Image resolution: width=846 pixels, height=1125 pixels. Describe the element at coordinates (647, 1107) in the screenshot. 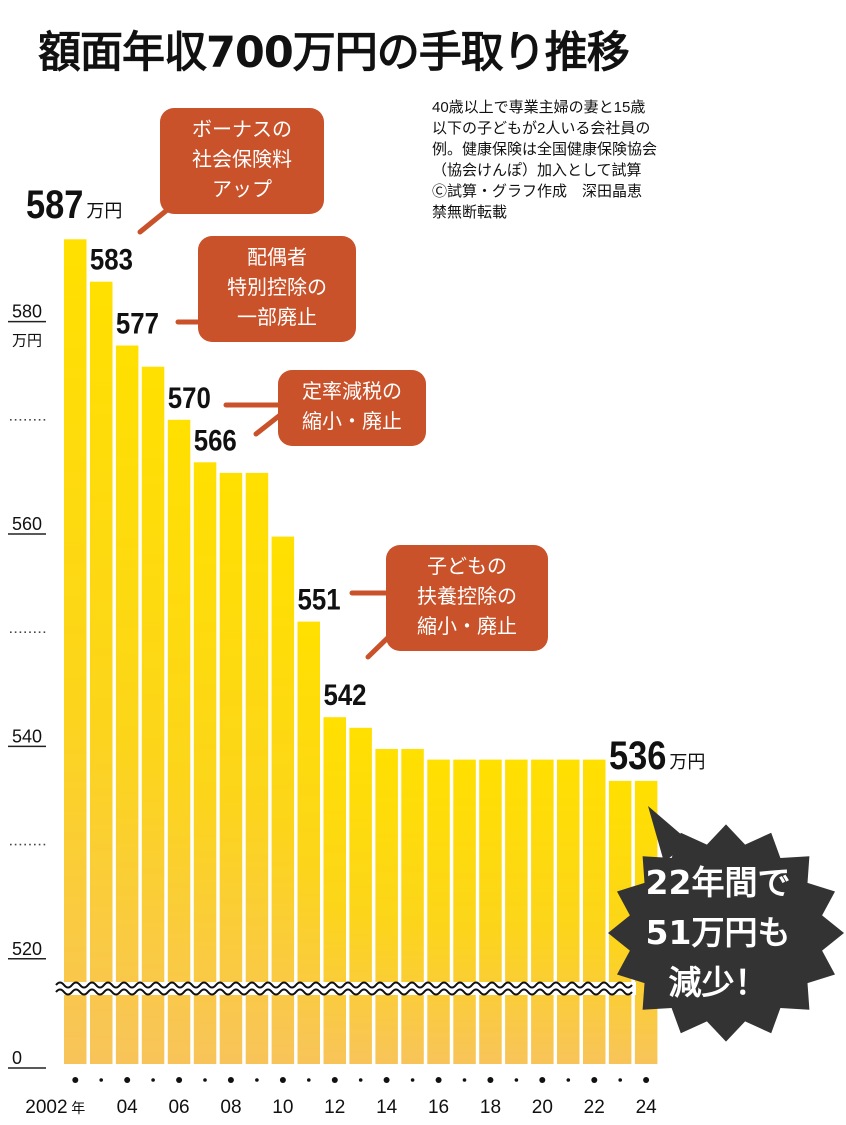

I see `x-tick-label-24: 24` at that location.